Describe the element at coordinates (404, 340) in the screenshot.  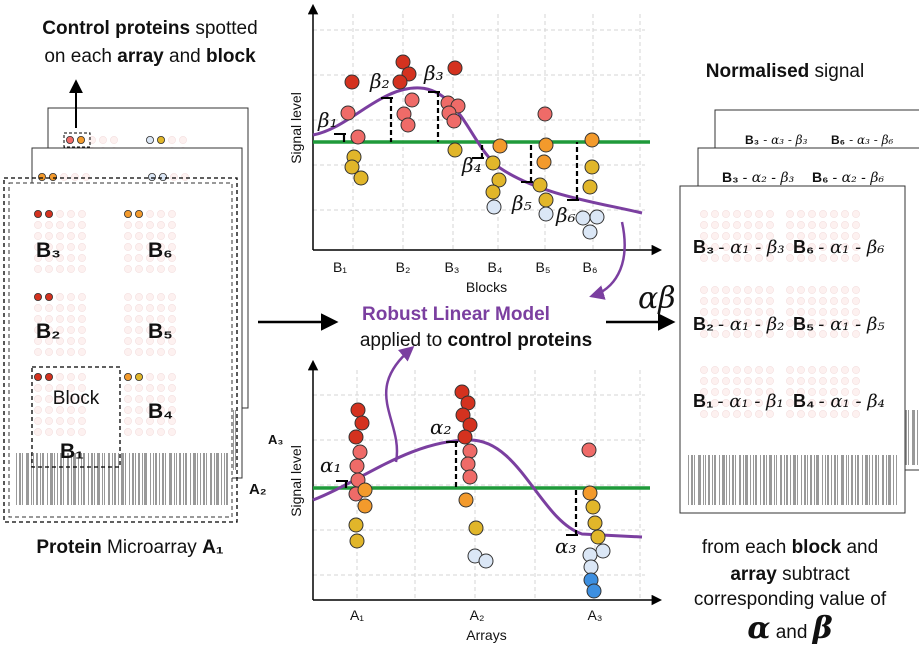
I see `model-text: applied to` at that location.